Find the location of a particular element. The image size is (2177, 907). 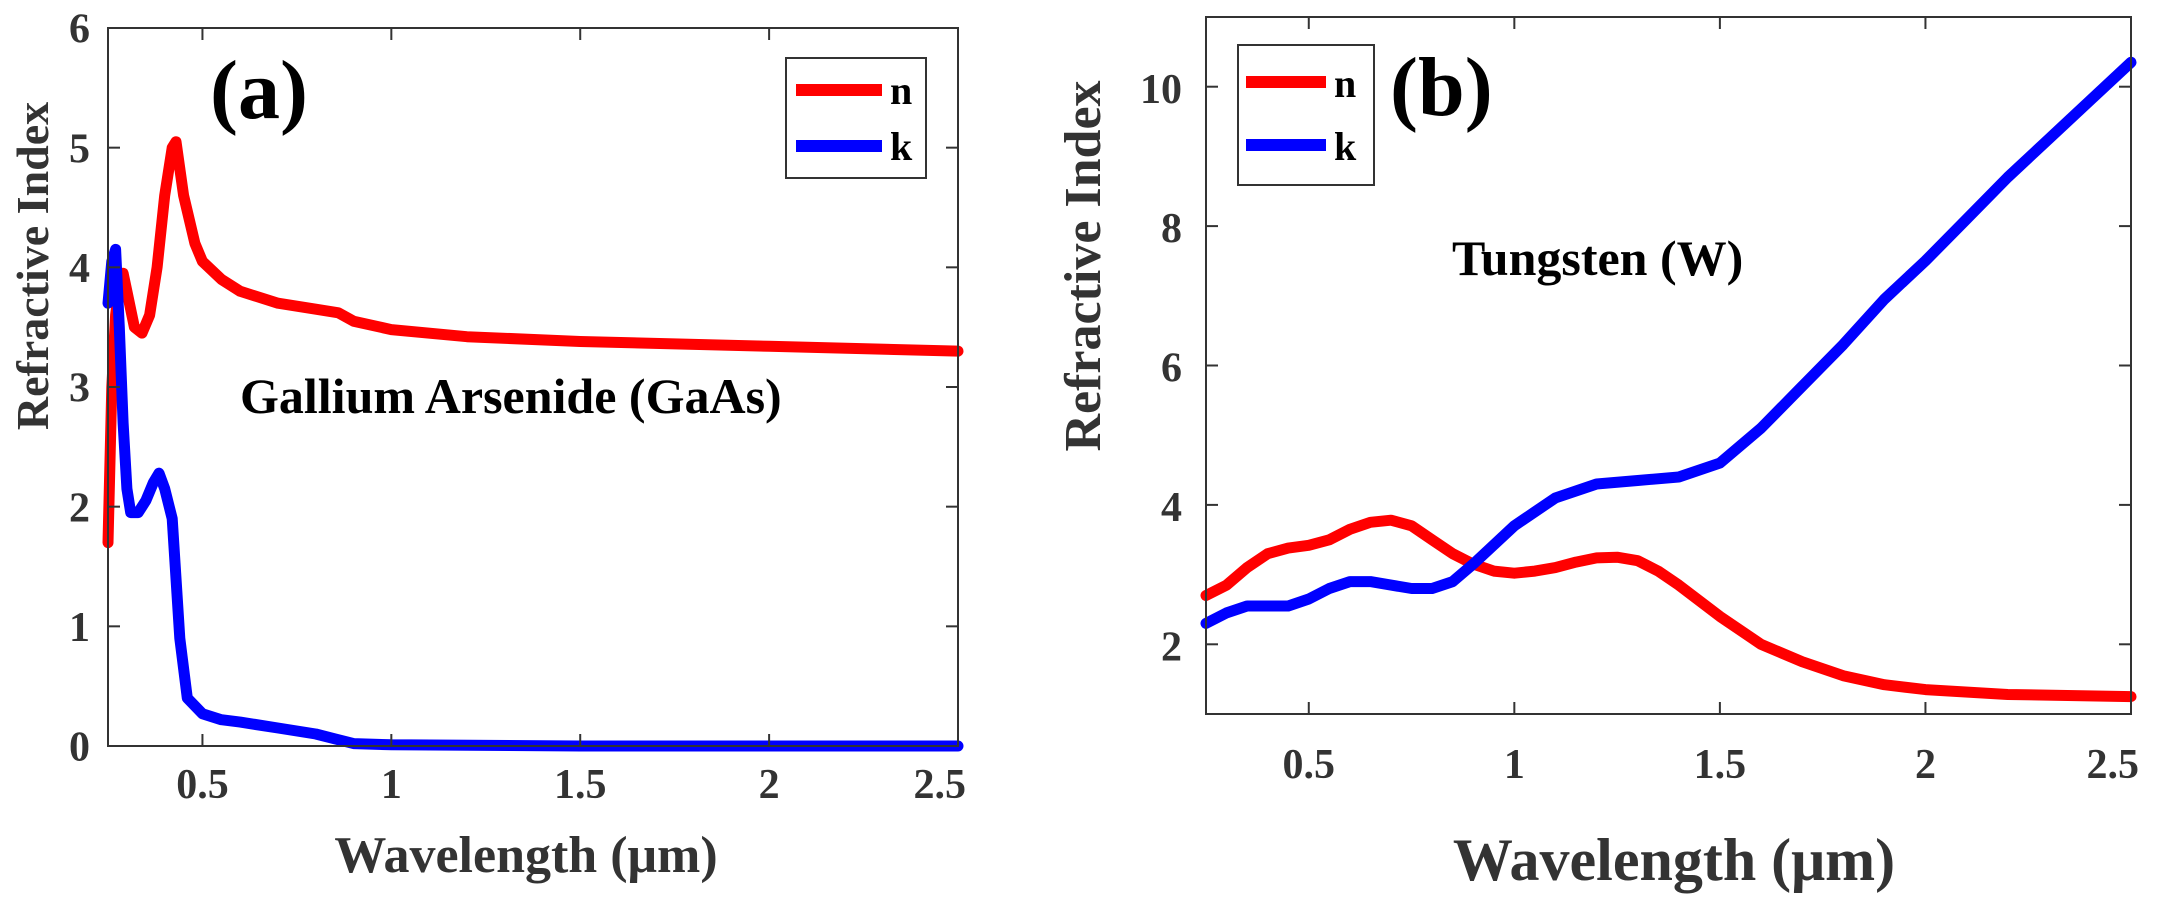

y-tick-label: 3 is located at coordinates (79, 389).